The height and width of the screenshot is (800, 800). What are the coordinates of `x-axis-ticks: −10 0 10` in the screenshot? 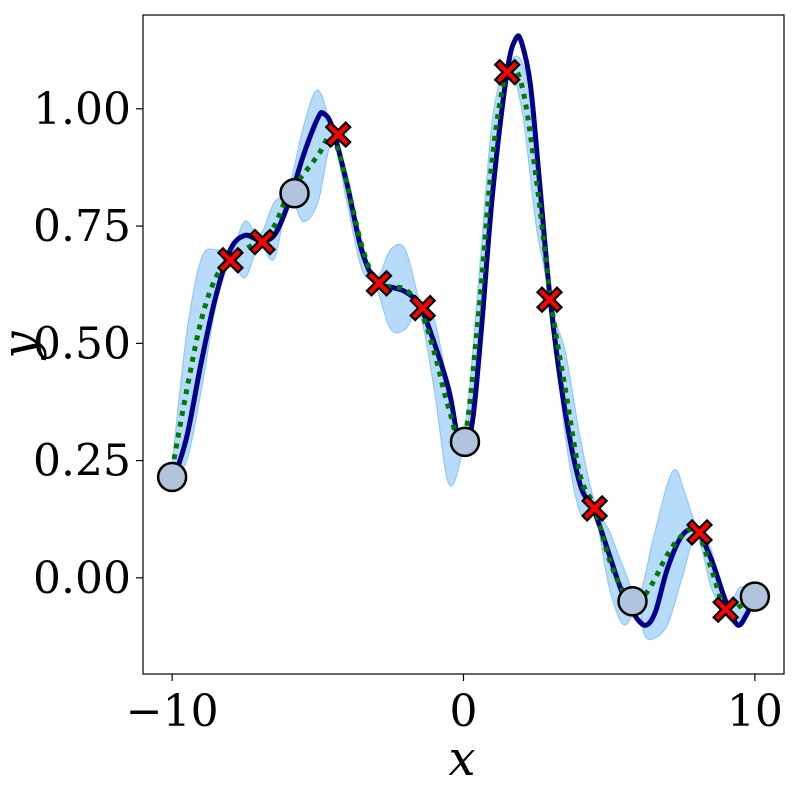 It's located at (454, 705).